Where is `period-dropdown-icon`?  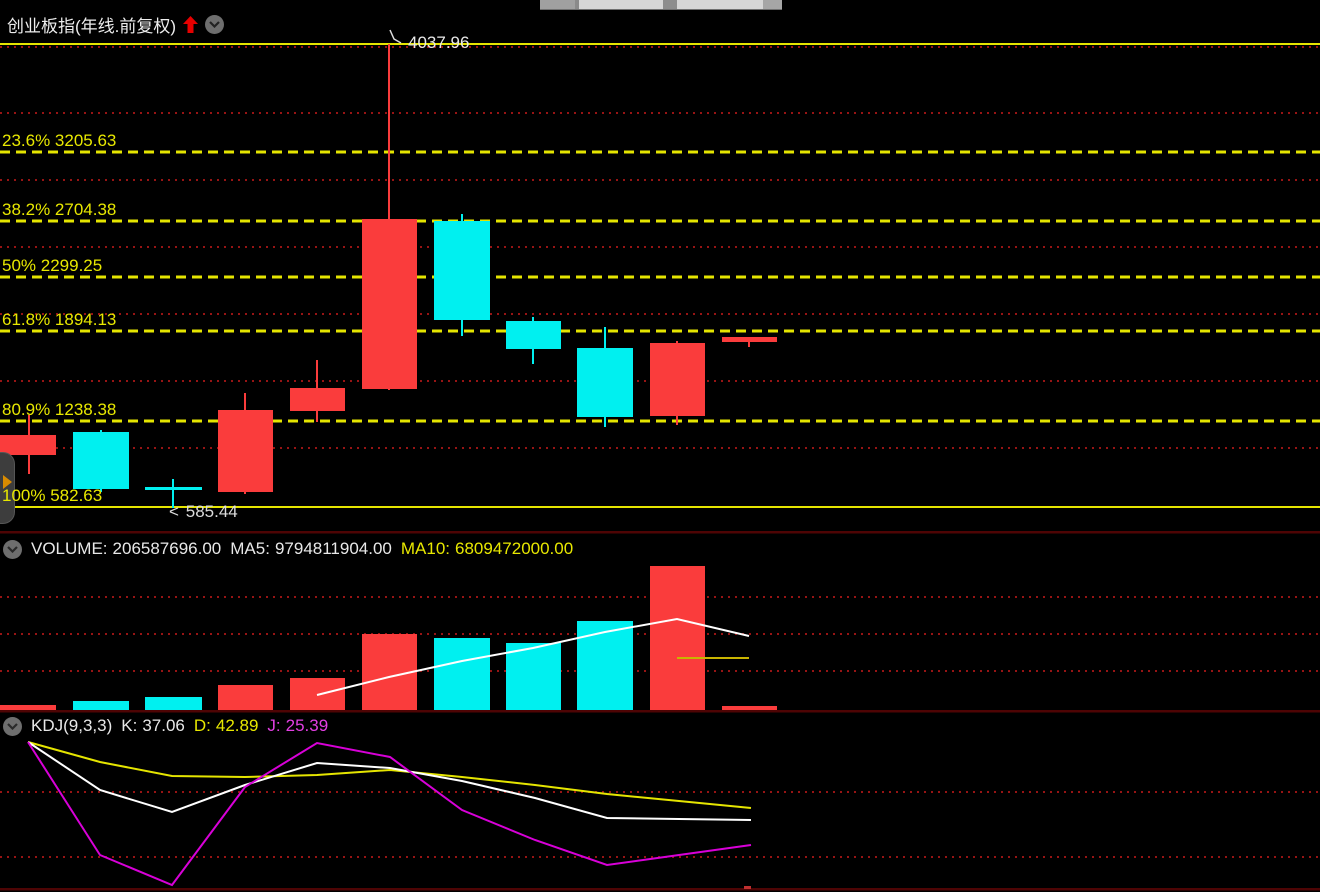 period-dropdown-icon is located at coordinates (215, 24).